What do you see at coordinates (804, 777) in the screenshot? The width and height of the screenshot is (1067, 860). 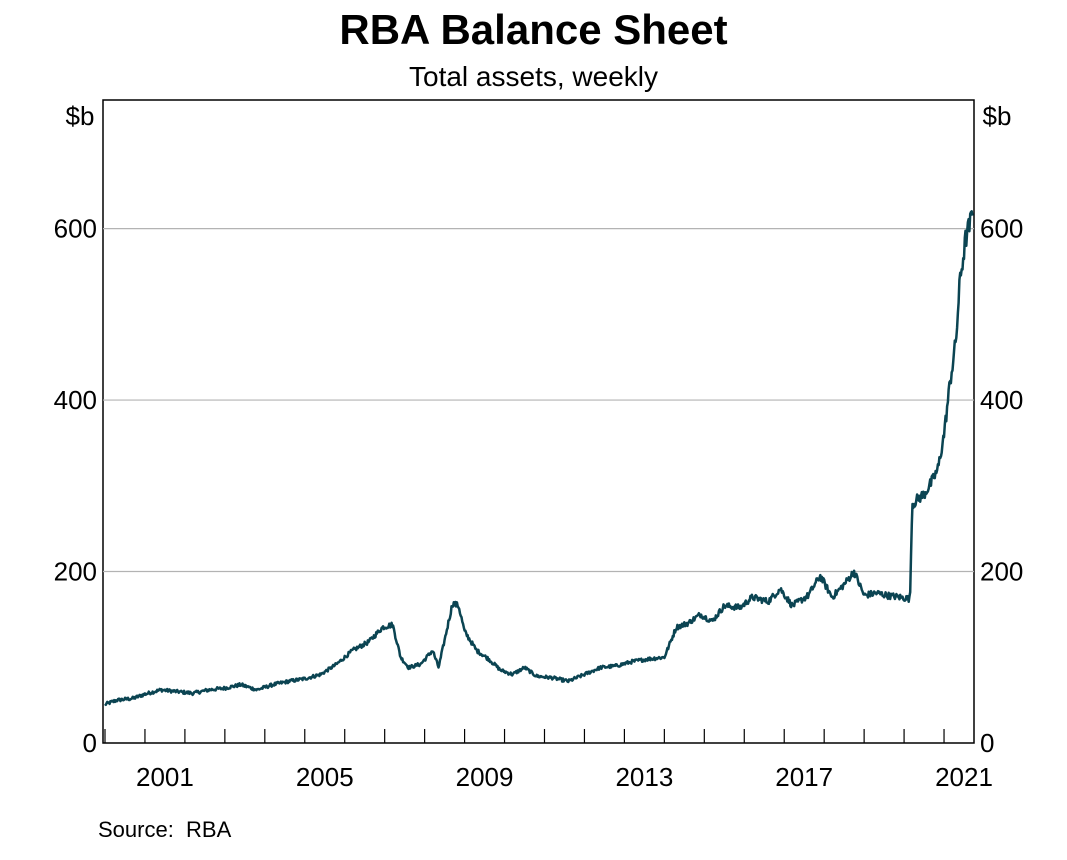 I see `x-tick-label-2017: 2017` at bounding box center [804, 777].